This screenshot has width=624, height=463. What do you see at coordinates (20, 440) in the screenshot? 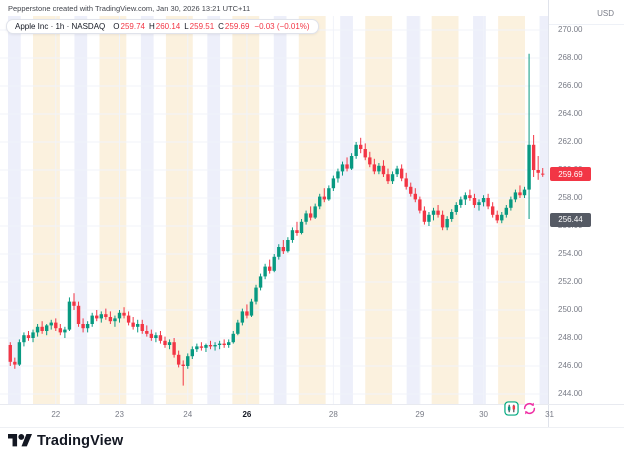
I see `tradingview-logo-icon` at bounding box center [20, 440].